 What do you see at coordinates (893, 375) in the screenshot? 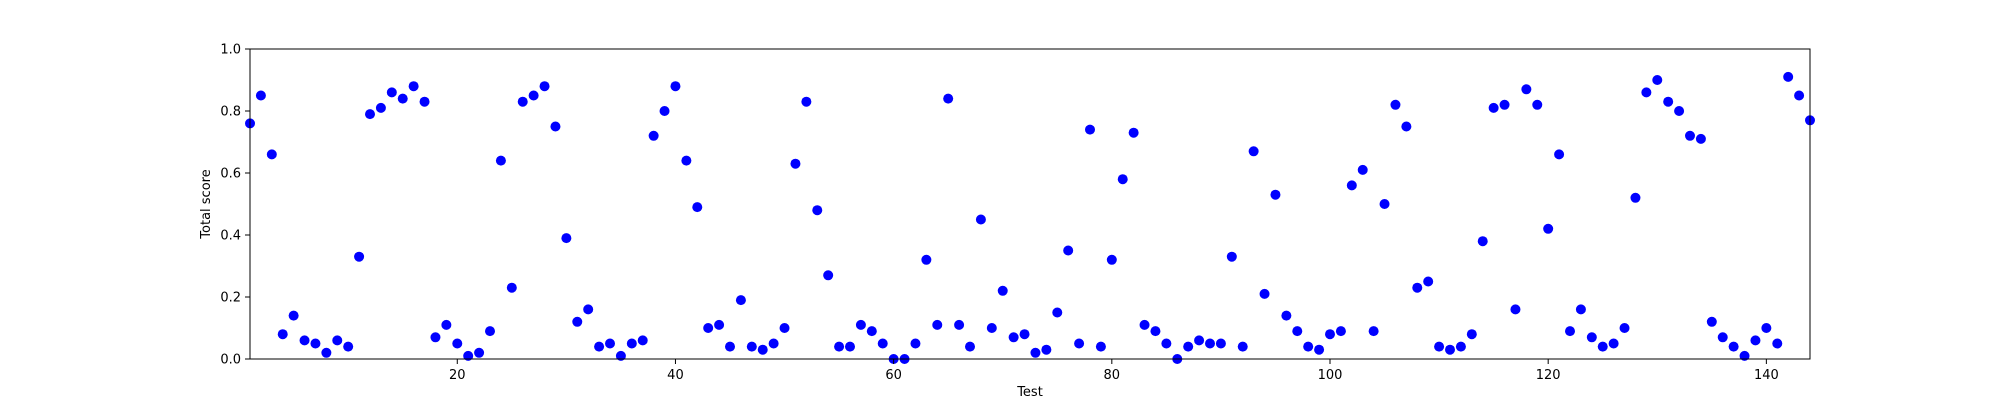
I see `x-tick-label: 60` at bounding box center [893, 375].